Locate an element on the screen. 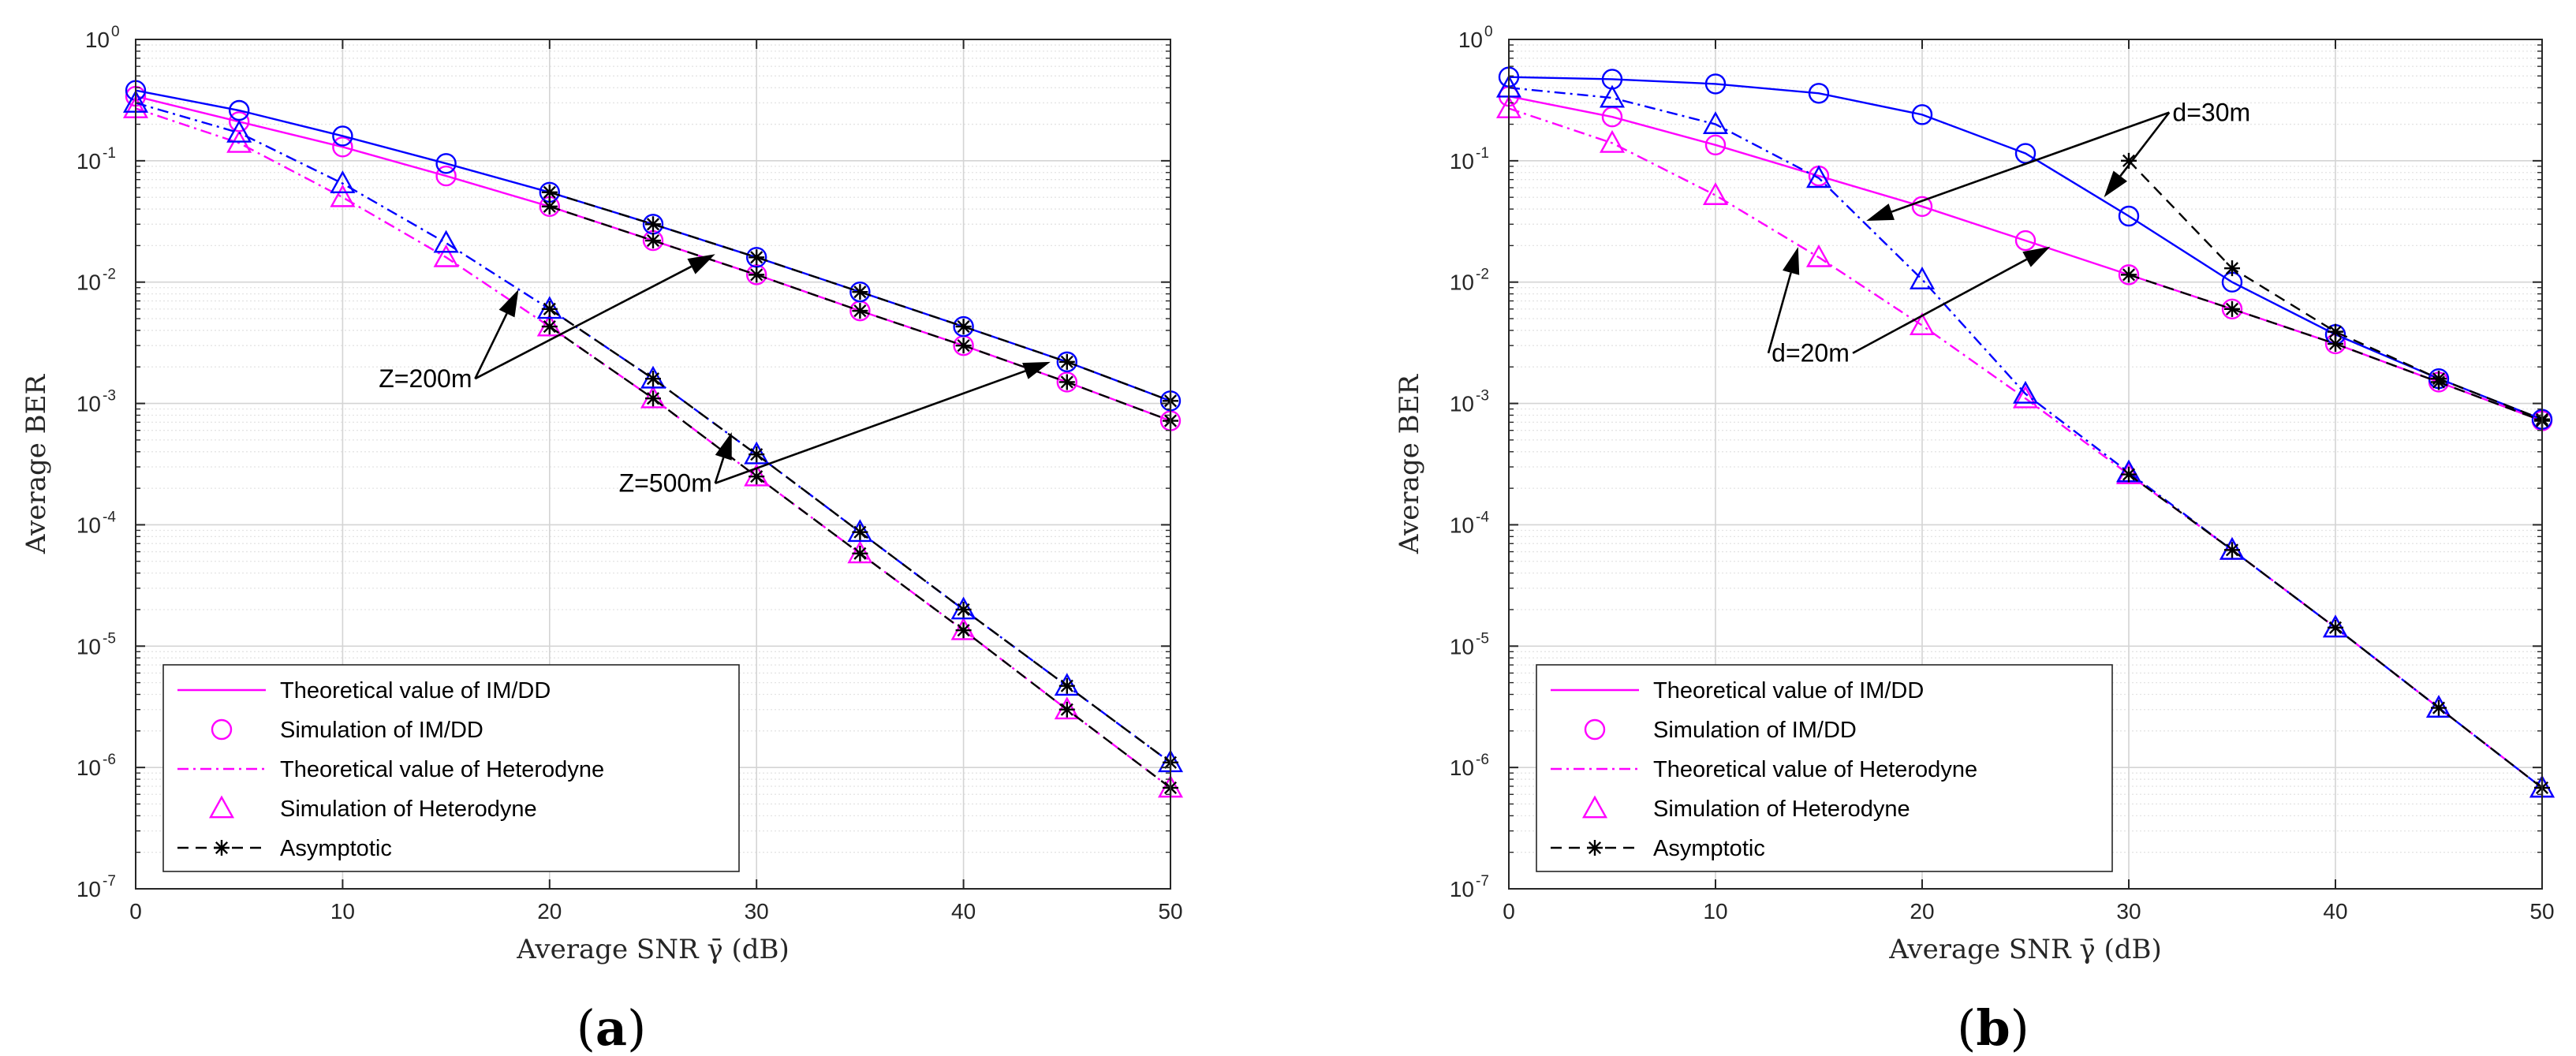 This screenshot has height=1056, width=2576. legend-label: Theoretical value of Heterodyne is located at coordinates (442, 770).